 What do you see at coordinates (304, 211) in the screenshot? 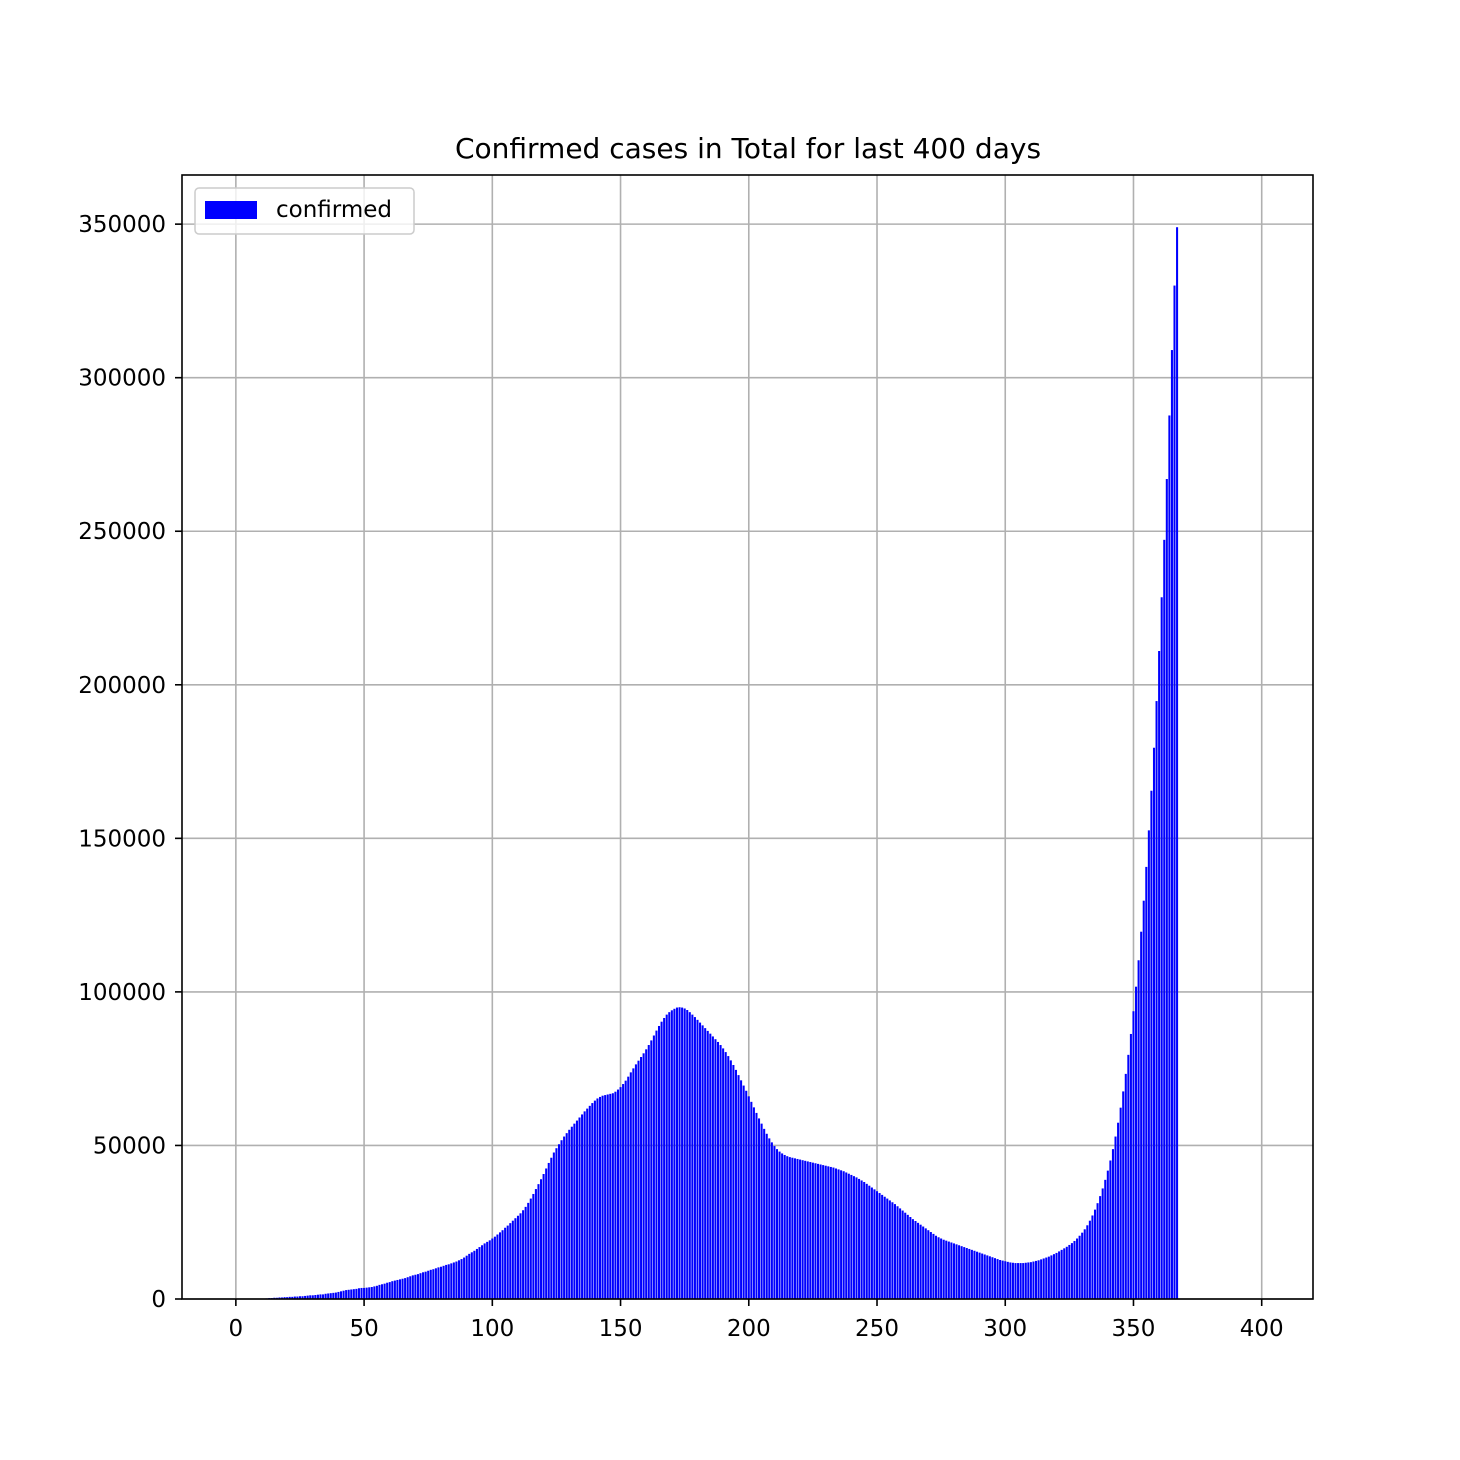
I see `legend: confirmed` at bounding box center [304, 211].